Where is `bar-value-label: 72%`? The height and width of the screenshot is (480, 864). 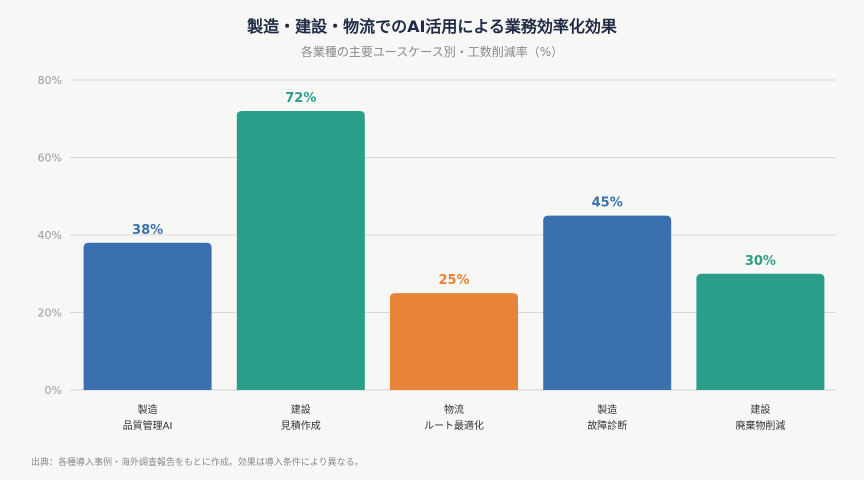 bar-value-label: 72% is located at coordinates (300, 98).